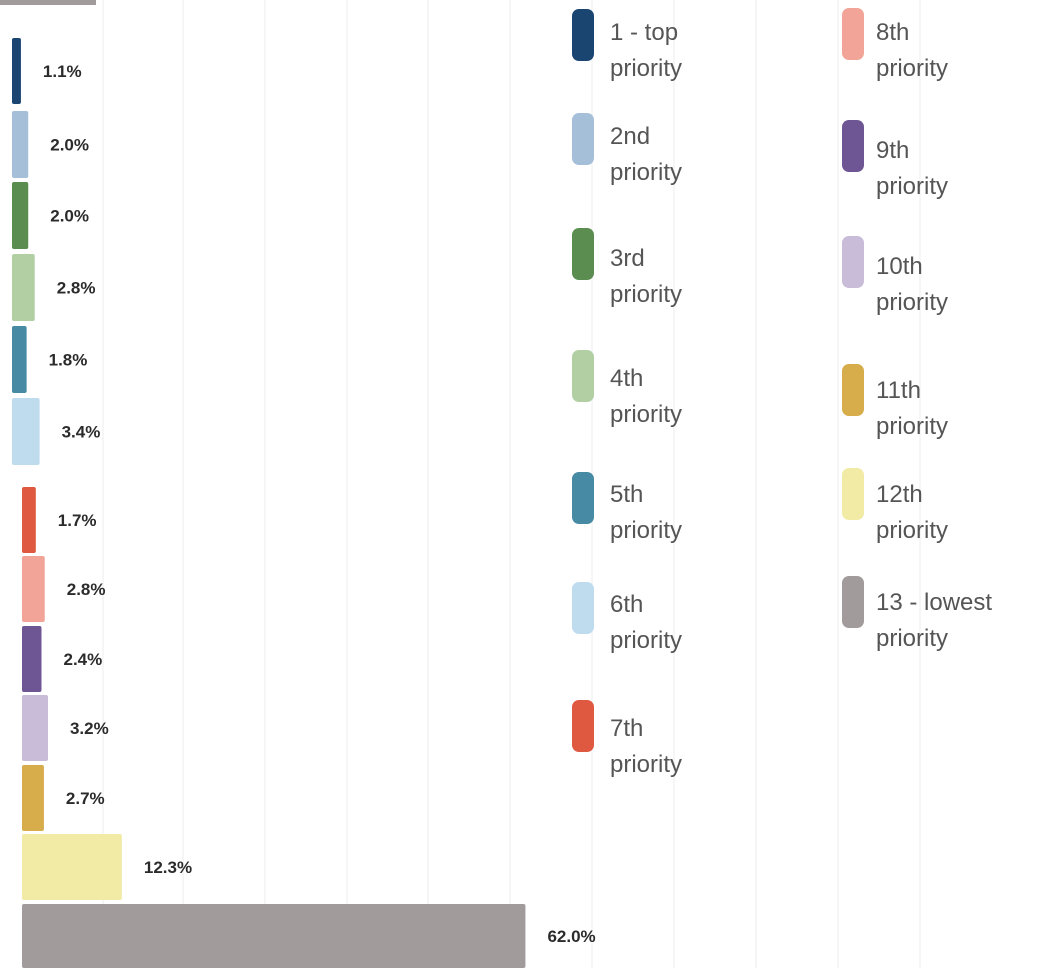 The width and height of the screenshot is (1040, 968). I want to click on bar-value-label: 12.3%, so click(168, 867).